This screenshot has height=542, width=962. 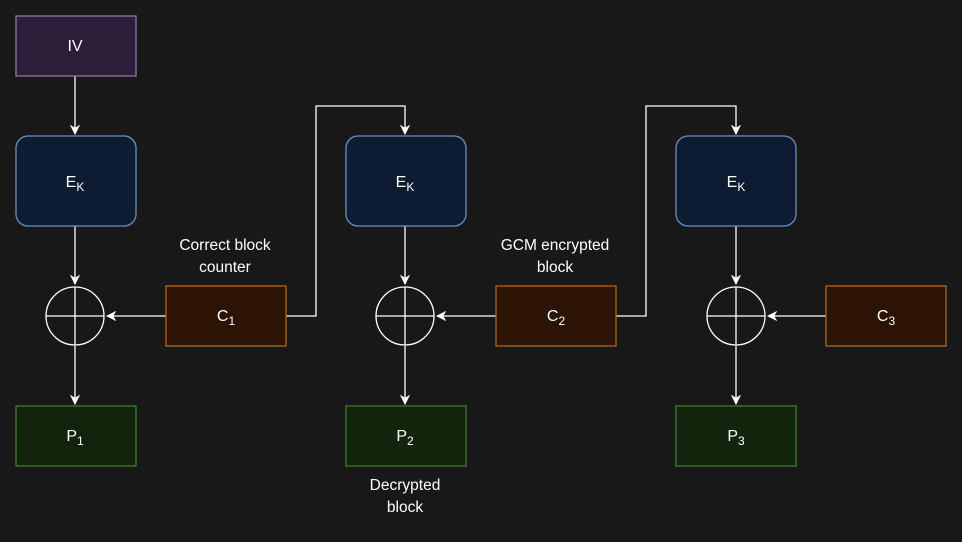 What do you see at coordinates (883, 316) in the screenshot?
I see `ciphertext-block-3-main: C` at bounding box center [883, 316].